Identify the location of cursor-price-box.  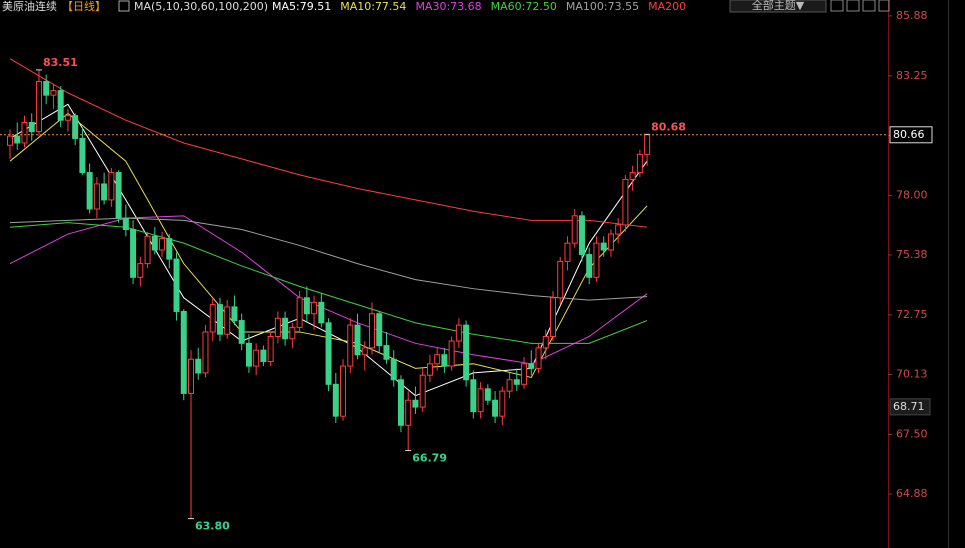
(910, 407).